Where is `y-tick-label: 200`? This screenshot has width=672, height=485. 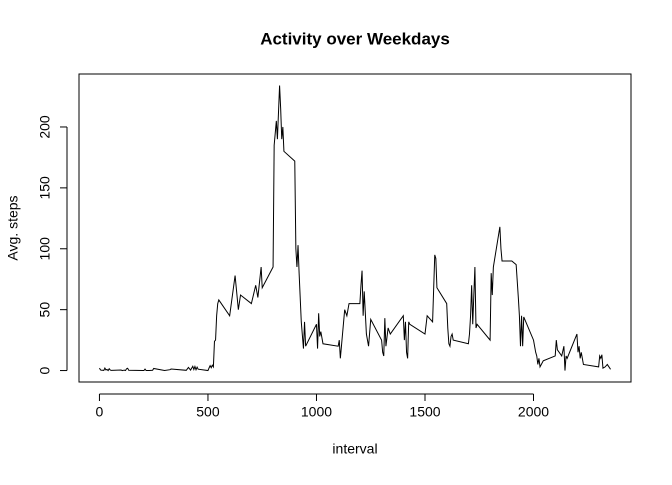 y-tick-label: 200 is located at coordinates (45, 127).